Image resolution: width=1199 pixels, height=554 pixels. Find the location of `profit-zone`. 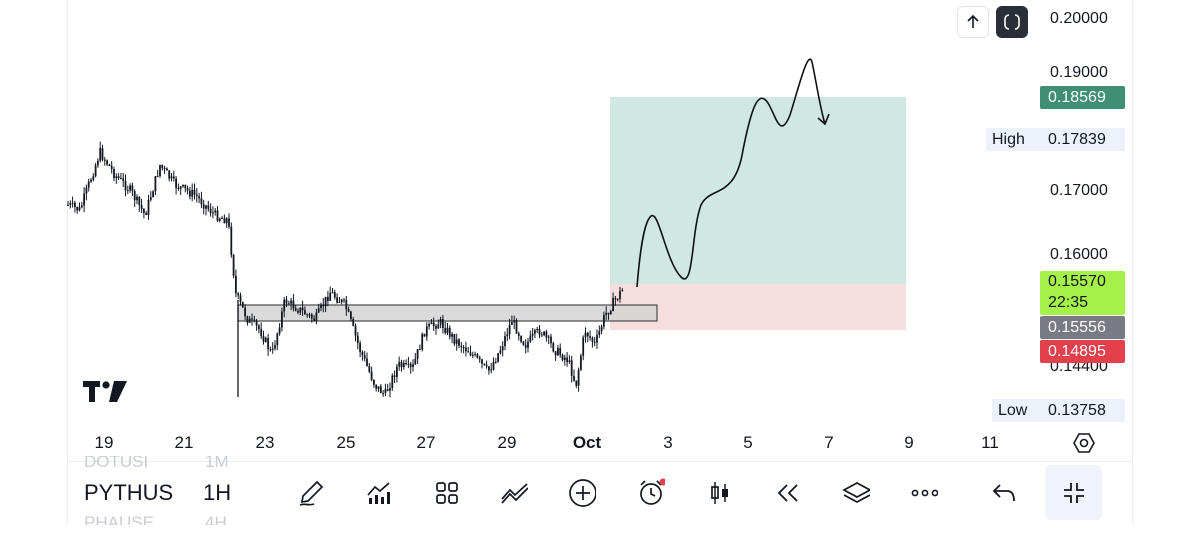

profit-zone is located at coordinates (758, 190).